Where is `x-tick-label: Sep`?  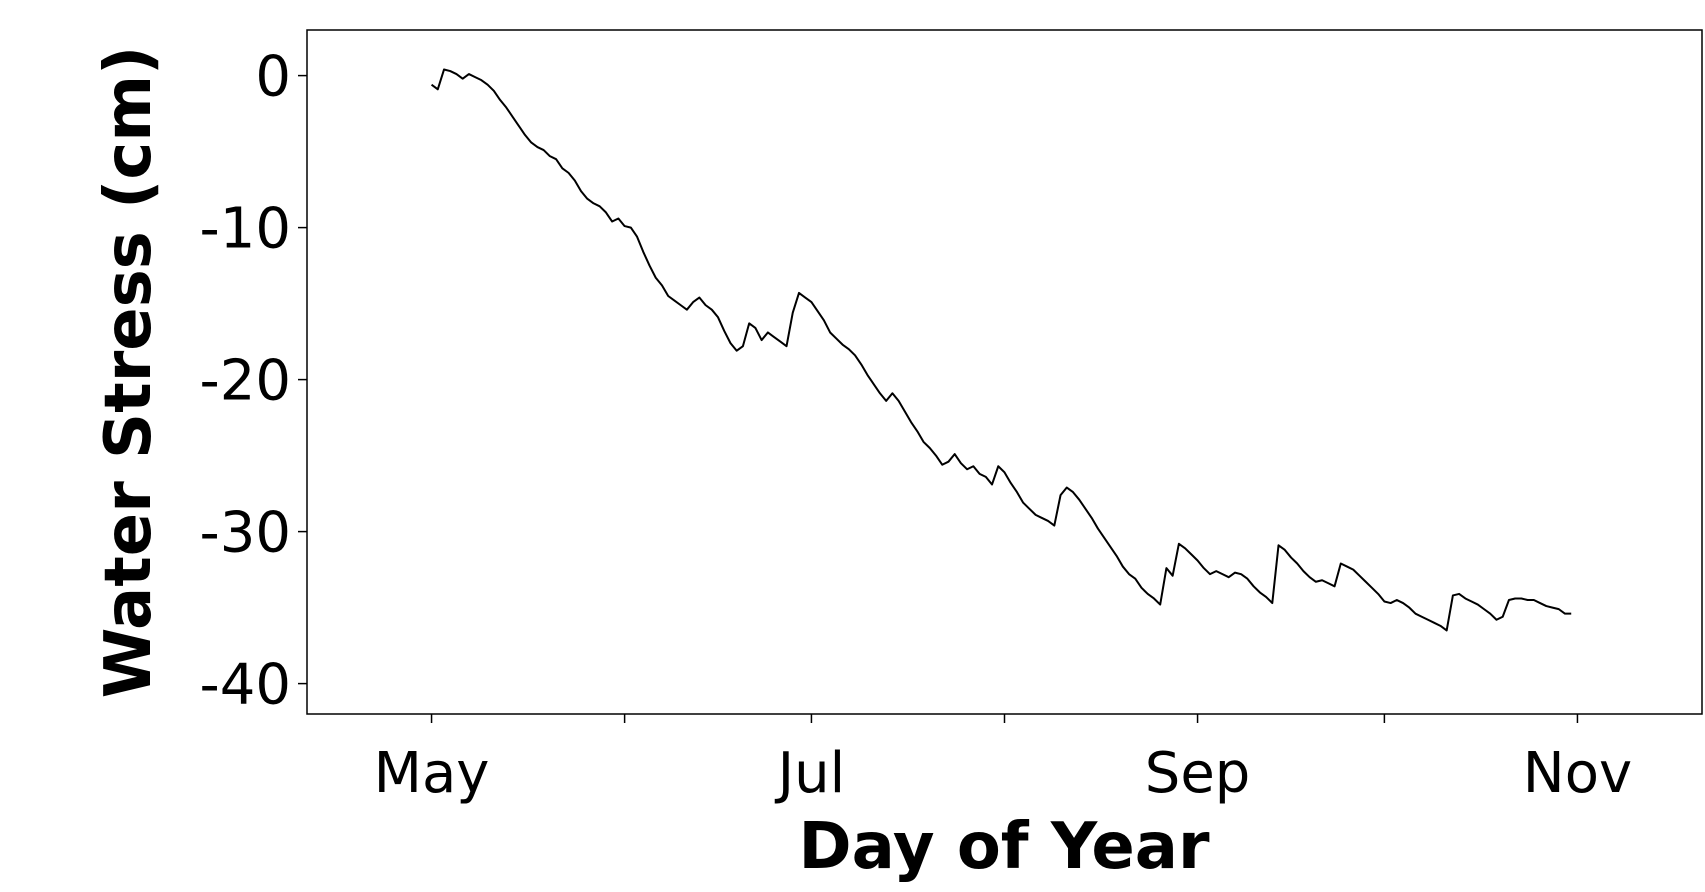 x-tick-label: Sep is located at coordinates (1198, 773).